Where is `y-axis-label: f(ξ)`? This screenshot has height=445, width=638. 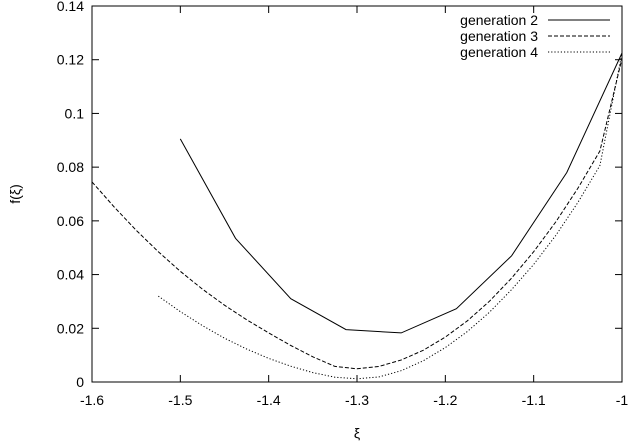 y-axis-label: f(ξ) is located at coordinates (15, 193).